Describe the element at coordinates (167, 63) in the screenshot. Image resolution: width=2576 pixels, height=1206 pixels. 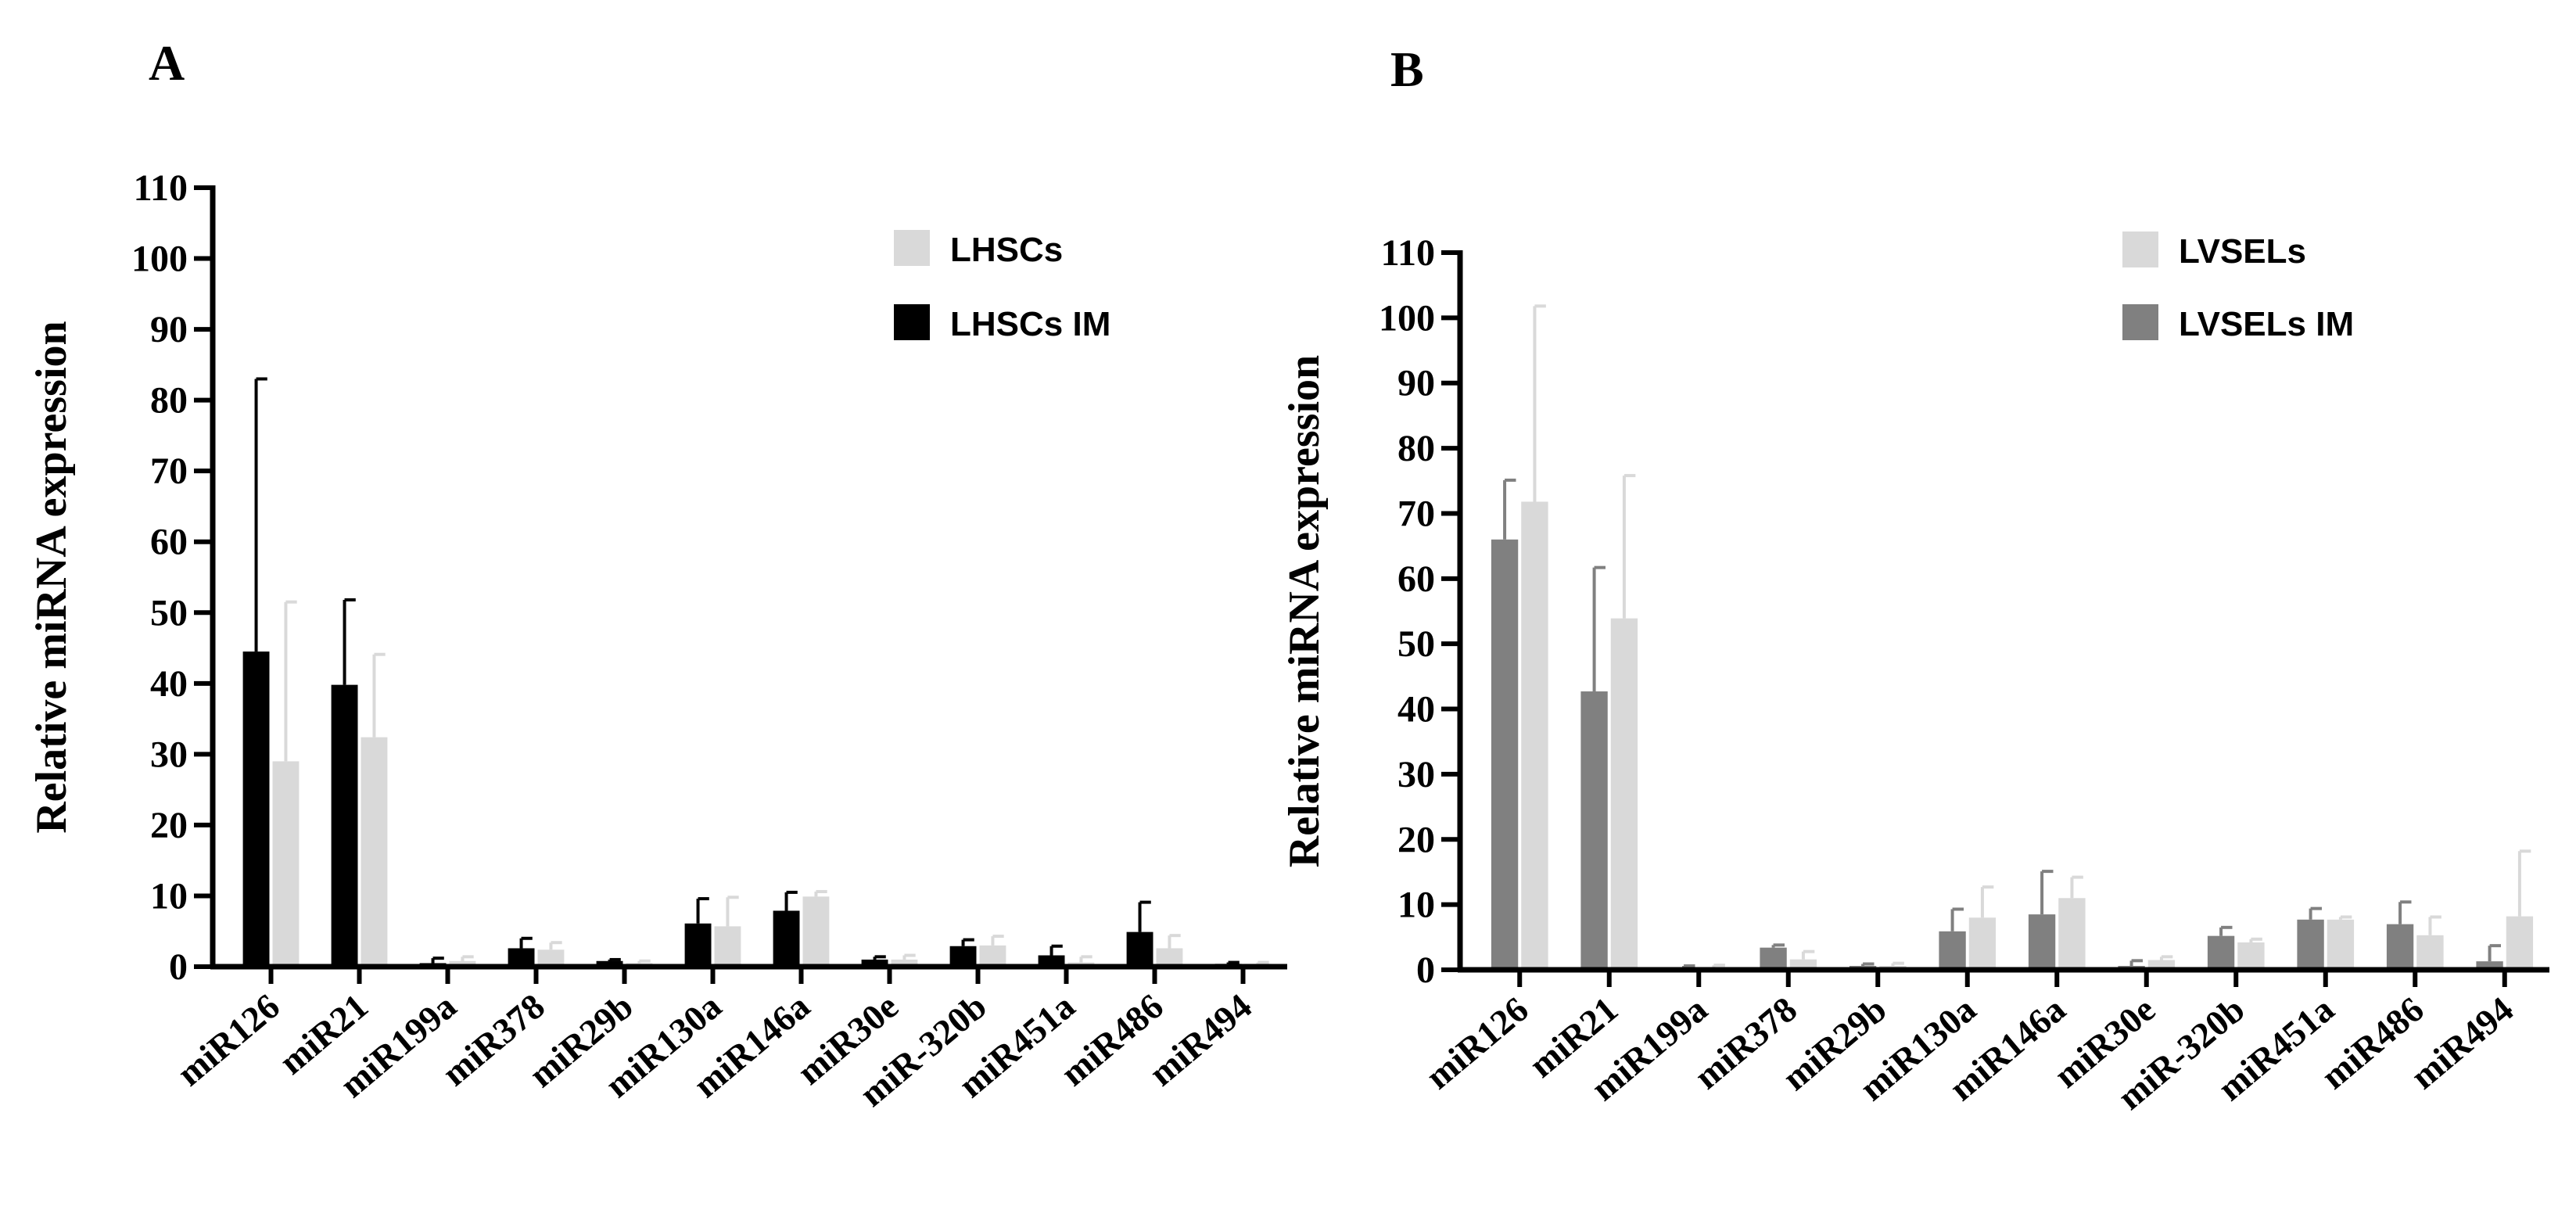
I see `panel-letter: A` at that location.